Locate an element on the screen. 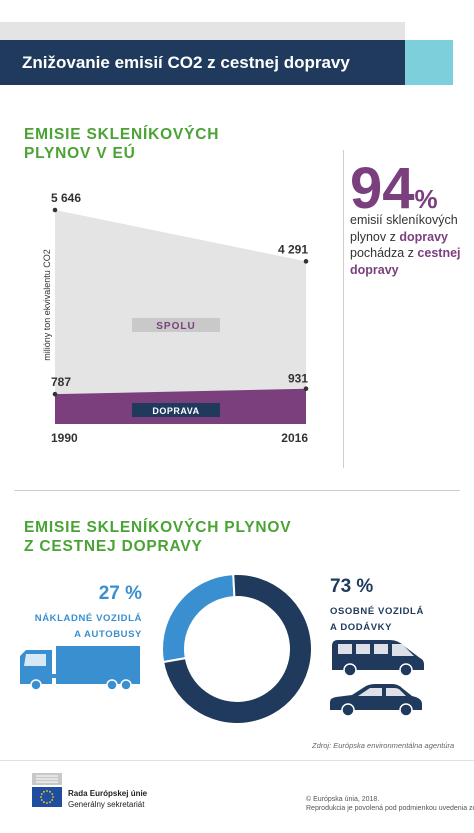  freight-block: 27 % NÁKLADNÉ VOZIDLÁ A AUTOBUSY is located at coordinates (81, 613).